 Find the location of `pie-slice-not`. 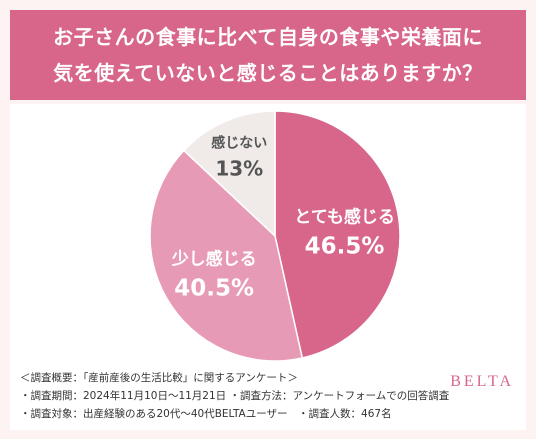

pie-slice-not is located at coordinates (229, 174).